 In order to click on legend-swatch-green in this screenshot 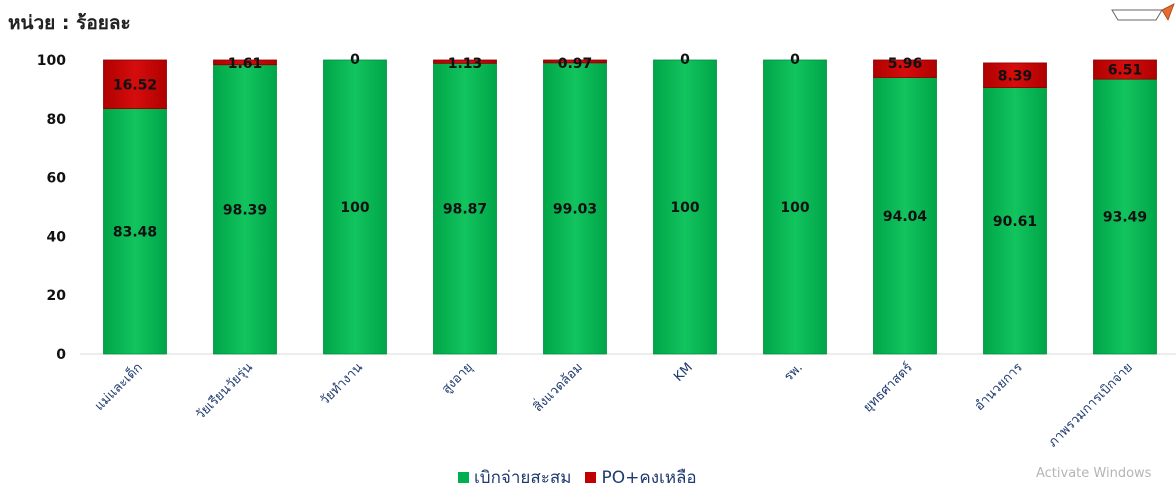, I will do `click(463, 477)`.